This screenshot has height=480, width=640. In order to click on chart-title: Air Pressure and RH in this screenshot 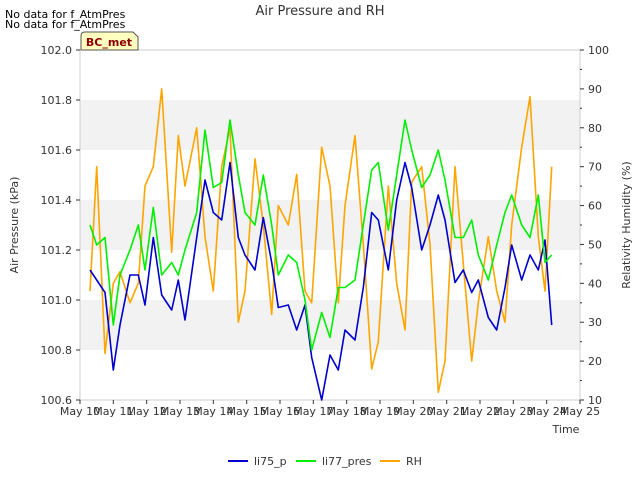, I will do `click(319, 11)`.